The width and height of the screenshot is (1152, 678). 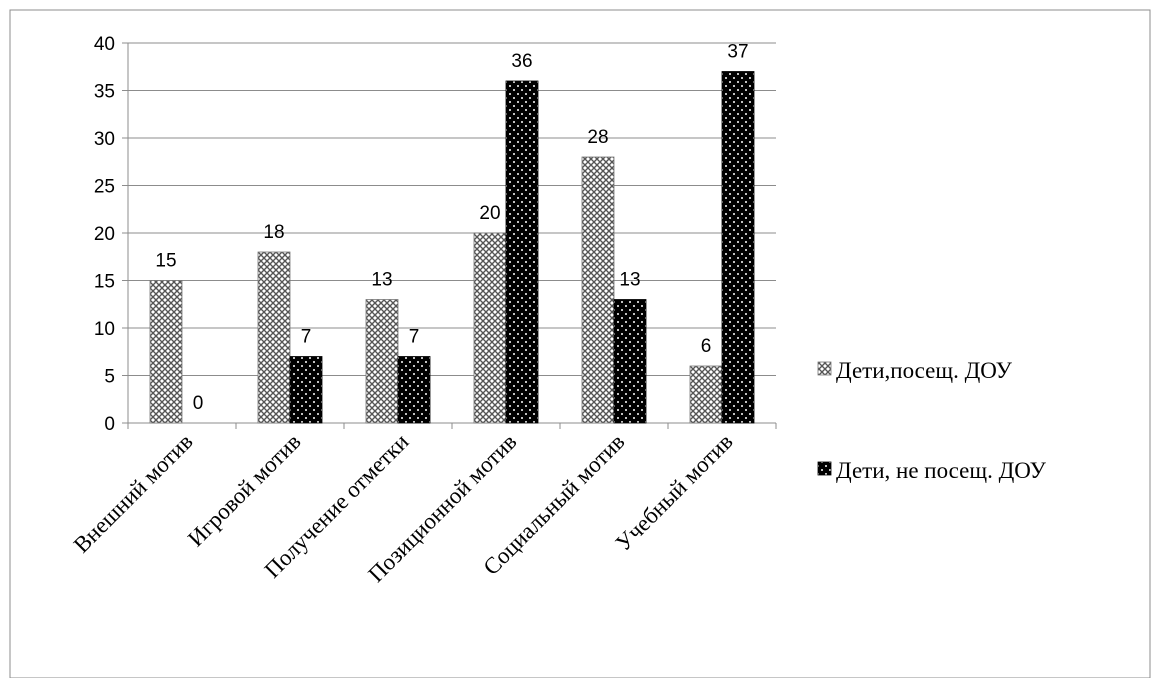 I want to click on y-tick-label: 5, so click(x=109, y=377).